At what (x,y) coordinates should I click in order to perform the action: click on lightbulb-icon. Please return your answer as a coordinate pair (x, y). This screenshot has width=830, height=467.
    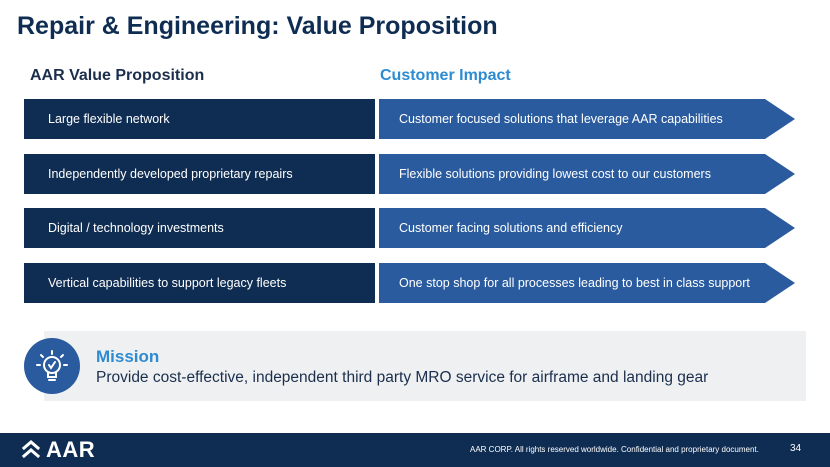
    Looking at the image, I should click on (52, 365).